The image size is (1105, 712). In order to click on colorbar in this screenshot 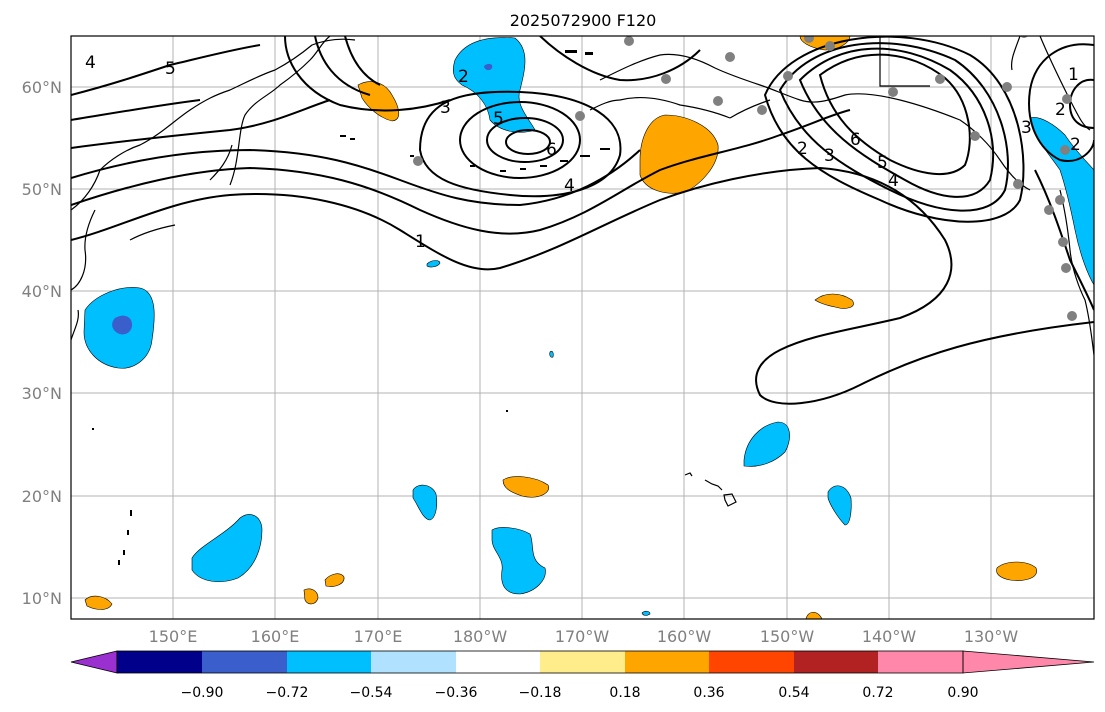, I will do `click(582, 662)`.